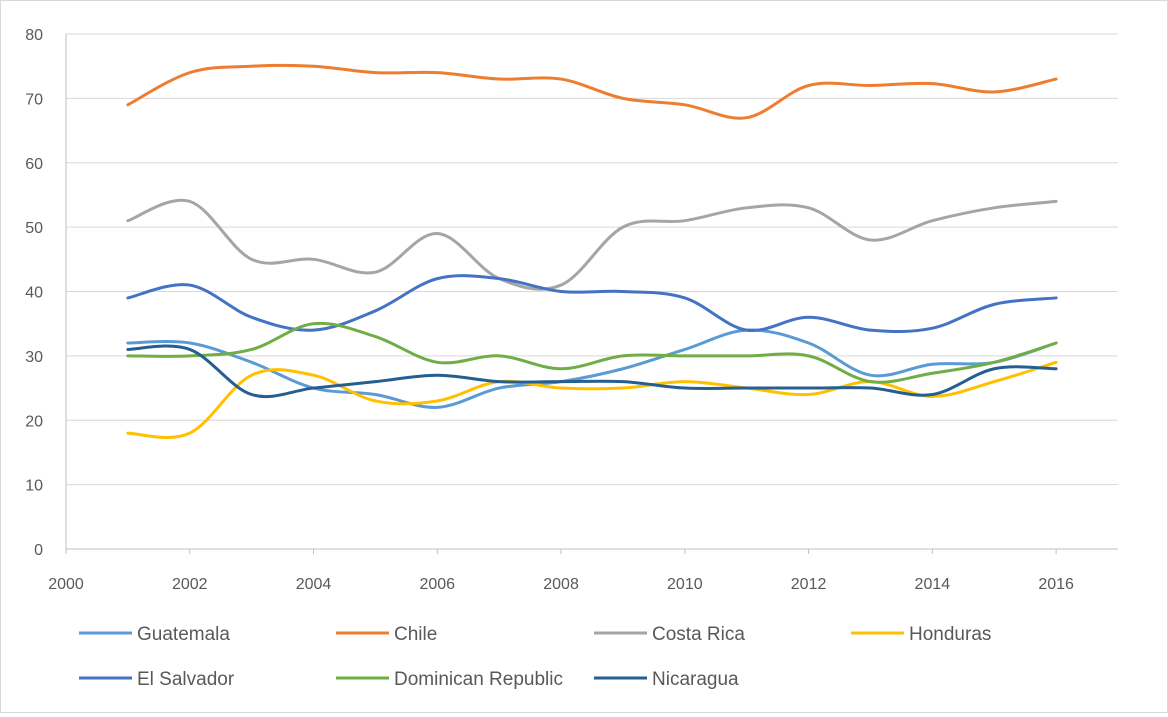  What do you see at coordinates (695, 679) in the screenshot?
I see `legend-label: Nicaragua` at bounding box center [695, 679].